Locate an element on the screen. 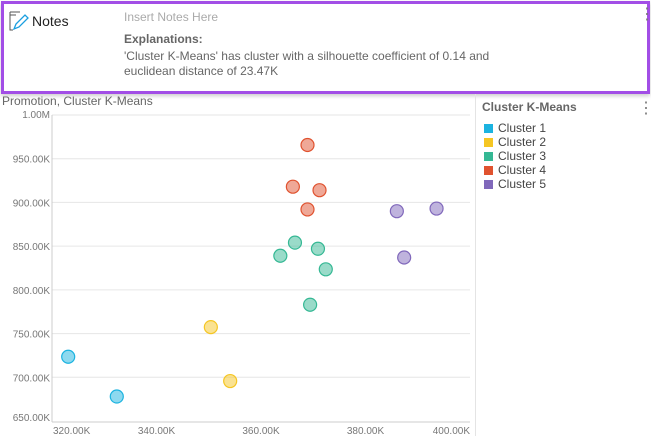 This screenshot has width=651, height=436. notes-title: Notes is located at coordinates (50, 21).